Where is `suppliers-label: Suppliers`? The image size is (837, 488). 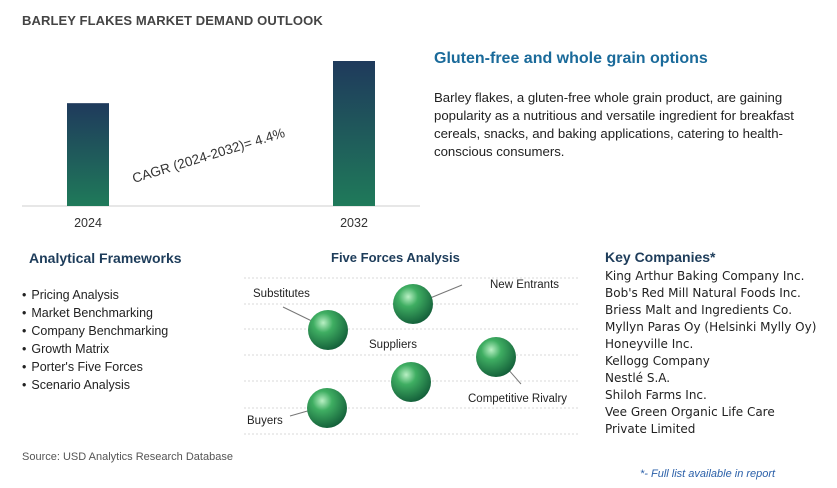 suppliers-label: Suppliers is located at coordinates (393, 345).